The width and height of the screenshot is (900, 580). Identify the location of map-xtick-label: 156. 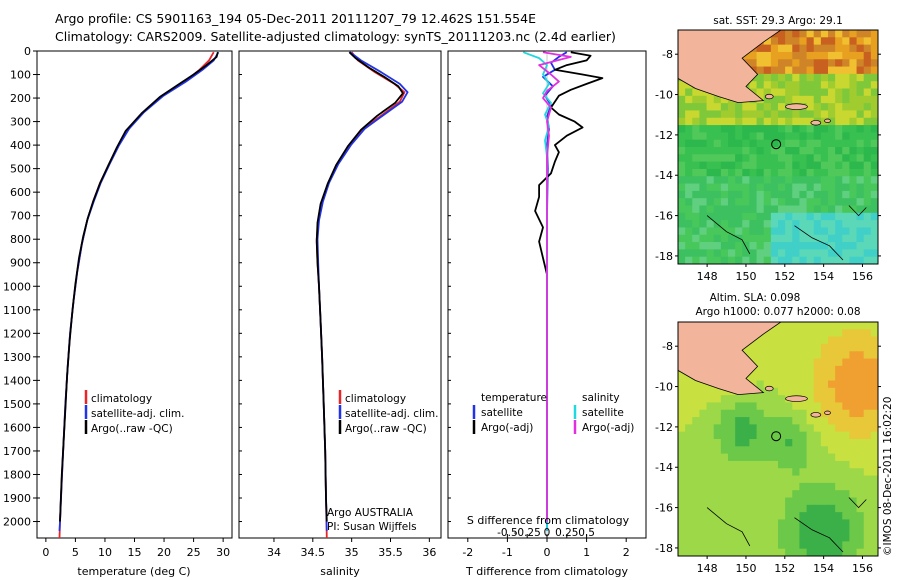
(862, 276).